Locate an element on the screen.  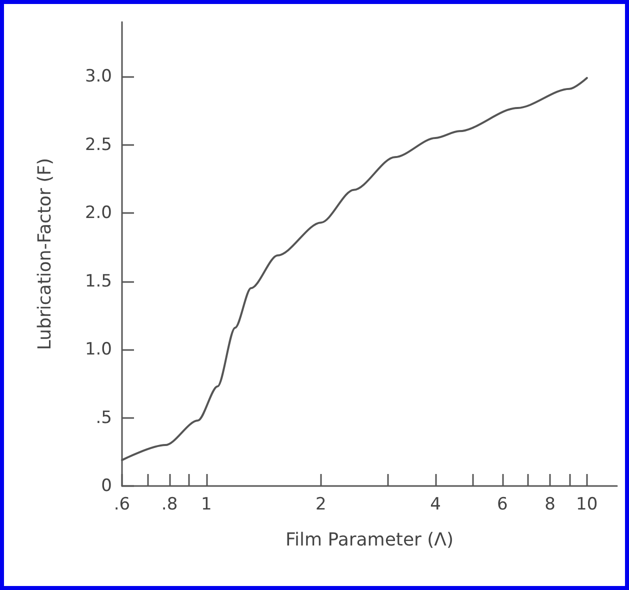
x-tick-label: 10 is located at coordinates (587, 504).